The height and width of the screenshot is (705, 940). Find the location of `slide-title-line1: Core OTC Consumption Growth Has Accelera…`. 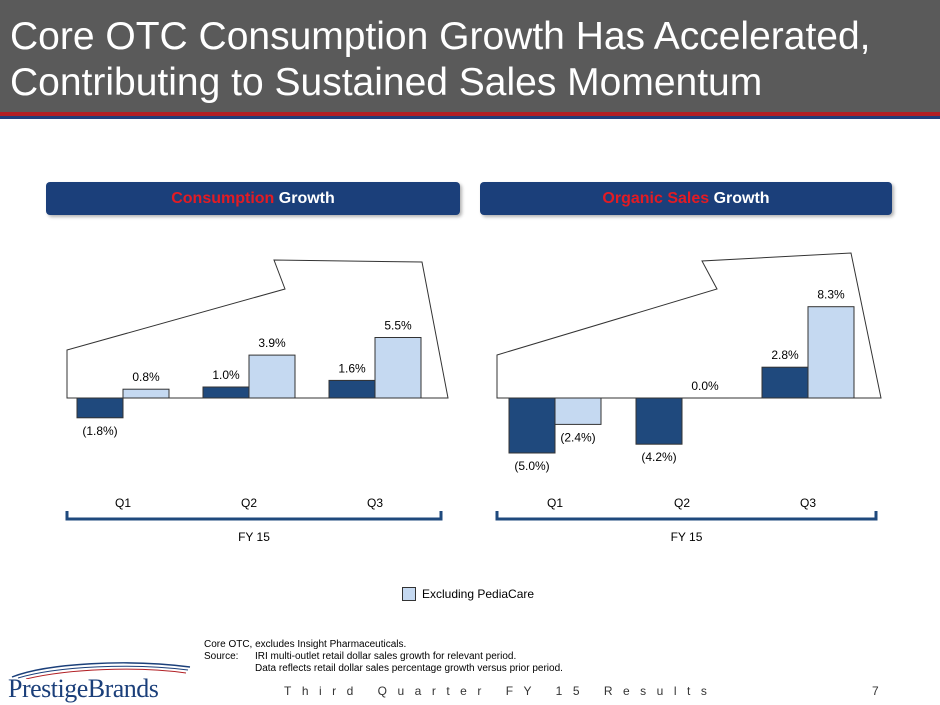

slide-title-line1: Core OTC Consumption Growth Has Accelera… is located at coordinates (440, 36).